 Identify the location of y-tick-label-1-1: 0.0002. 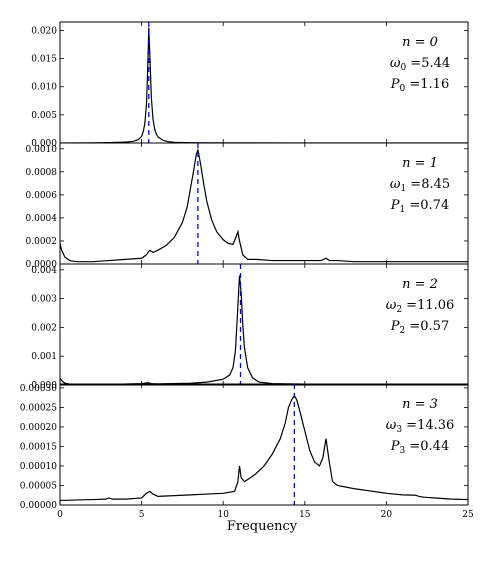
(42, 242).